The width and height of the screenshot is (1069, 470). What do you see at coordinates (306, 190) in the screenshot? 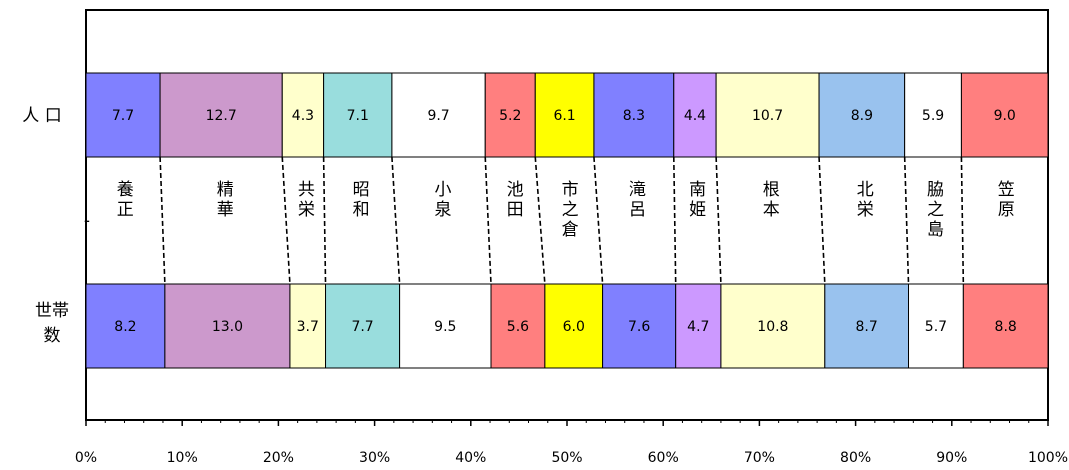
I see `region-name-char: 共` at bounding box center [306, 190].